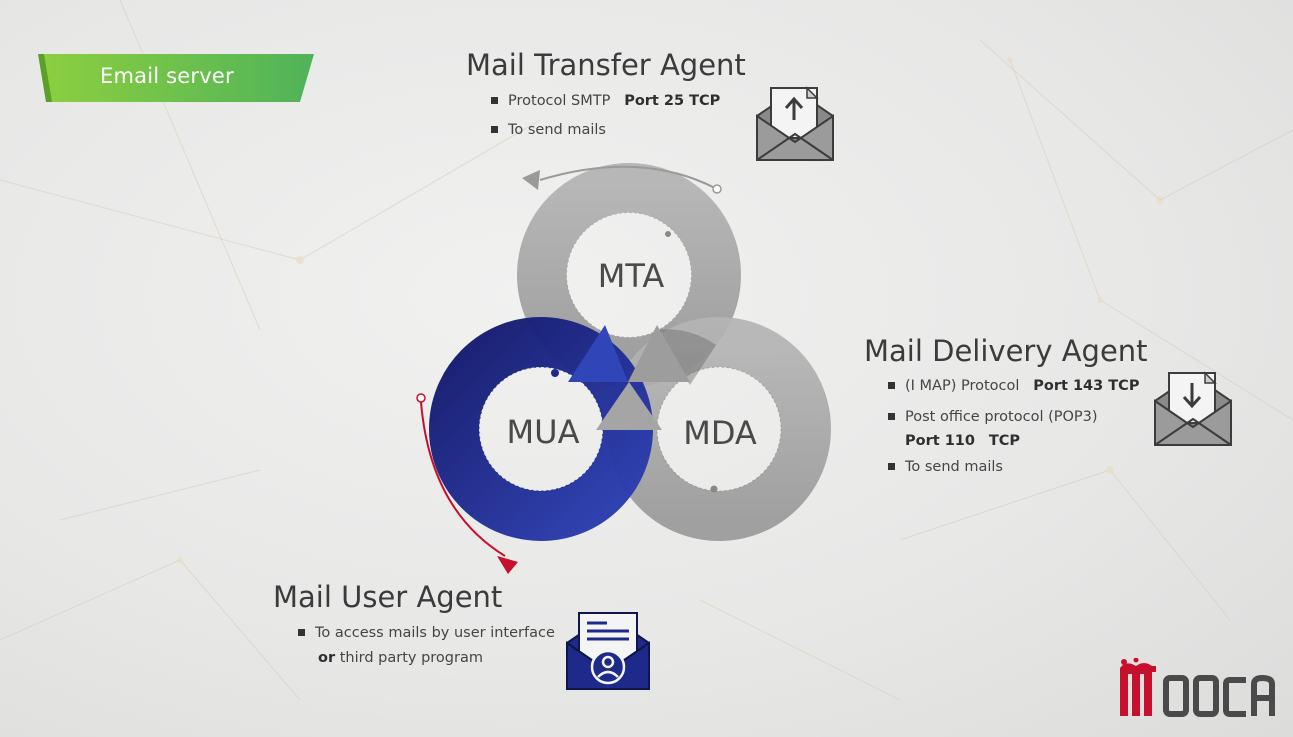 This screenshot has width=1293, height=737. I want to click on section-badge-label: Email server, so click(167, 76).